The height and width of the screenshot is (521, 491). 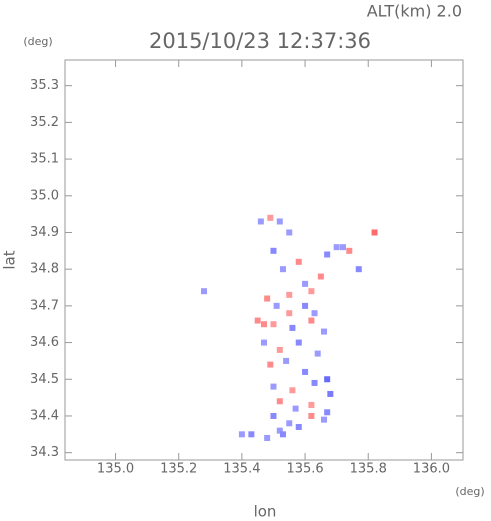 I want to click on x-tick-label: 135.4, so click(x=241, y=469).